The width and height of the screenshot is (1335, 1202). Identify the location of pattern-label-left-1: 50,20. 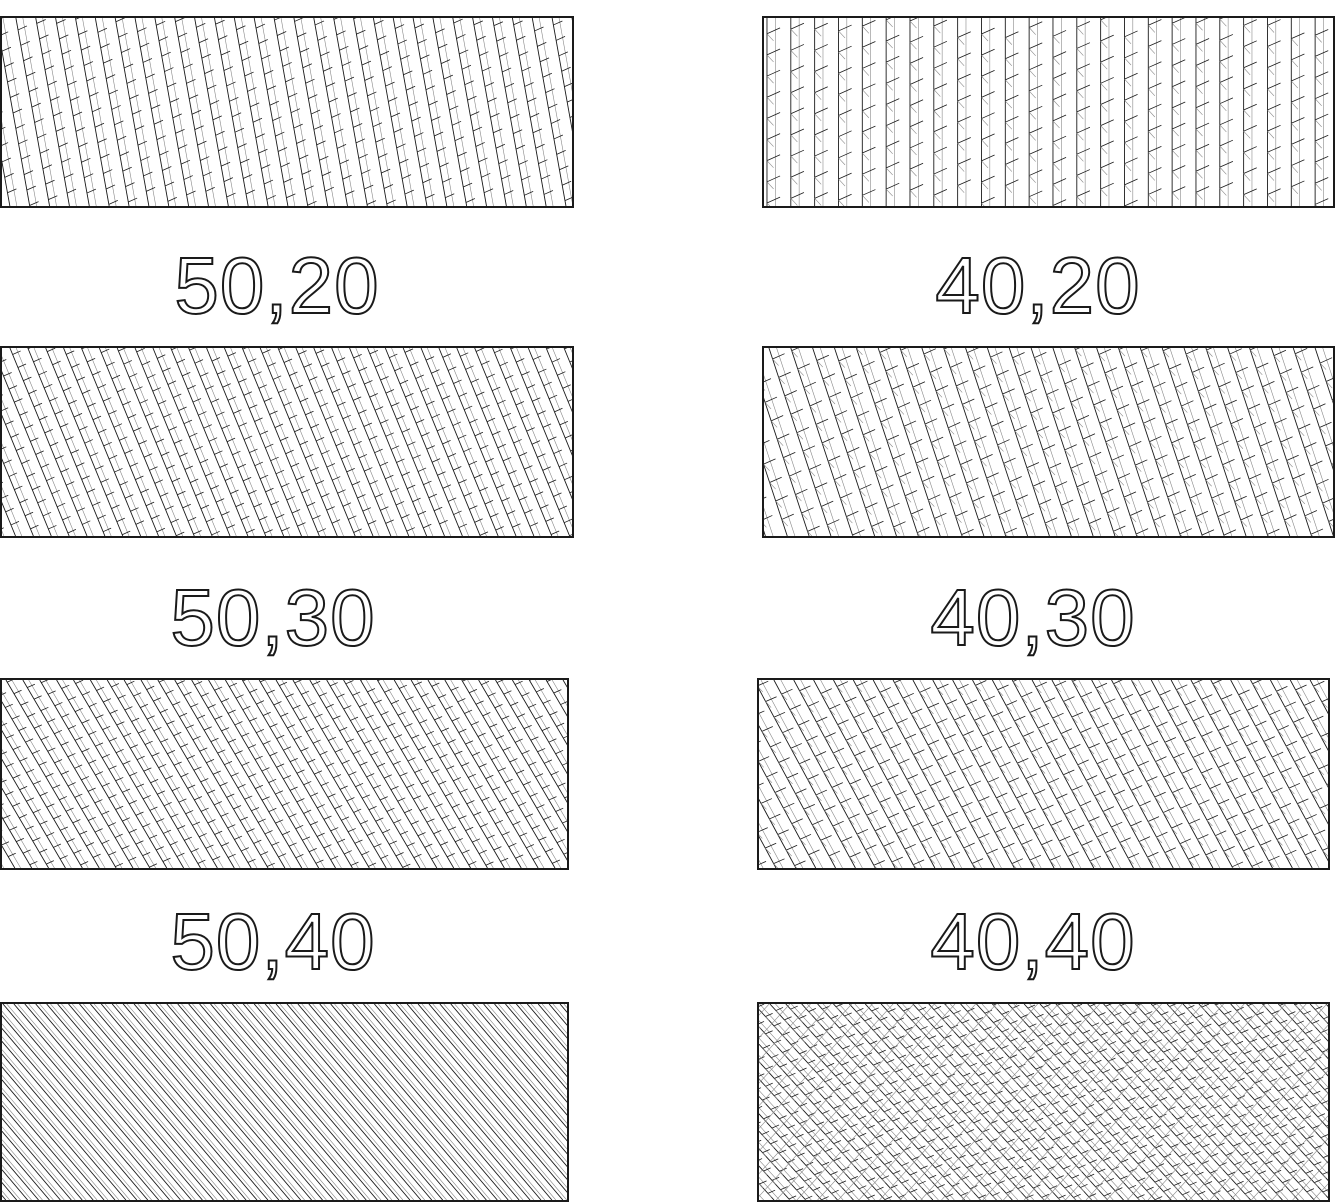
(277, 286).